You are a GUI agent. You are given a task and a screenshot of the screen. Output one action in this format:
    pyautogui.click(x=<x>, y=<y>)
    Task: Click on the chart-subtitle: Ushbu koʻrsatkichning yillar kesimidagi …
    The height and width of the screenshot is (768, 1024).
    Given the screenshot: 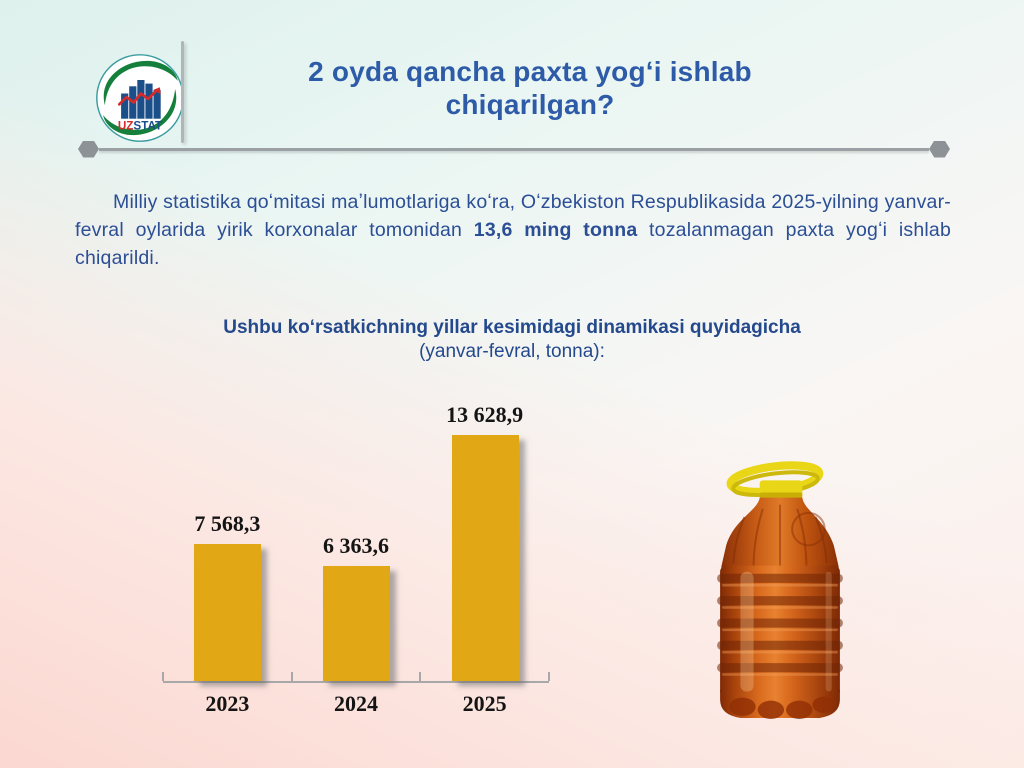 What is the action you would take?
    pyautogui.click(x=512, y=340)
    